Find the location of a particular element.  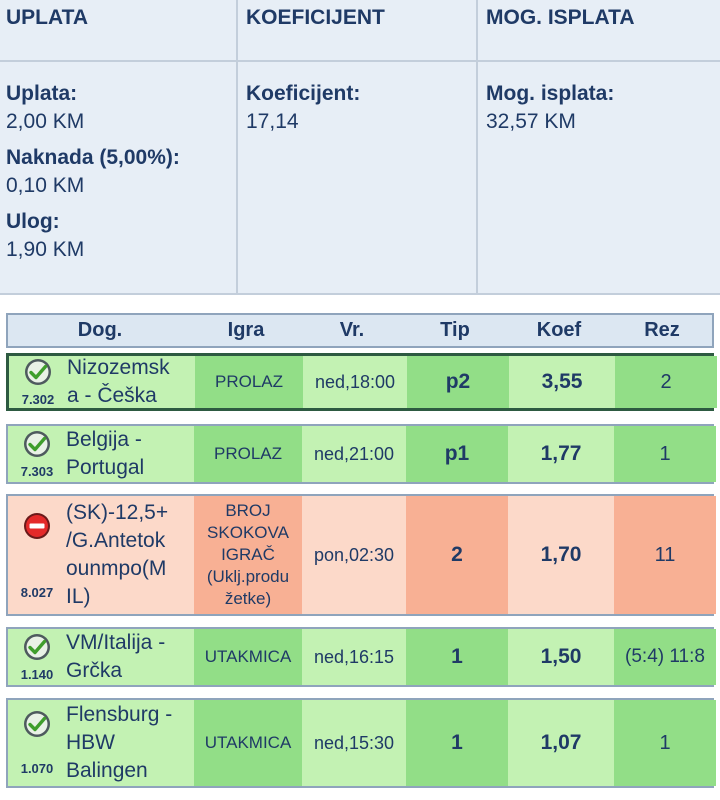

event-name-line: /G.Antetok is located at coordinates (116, 540).